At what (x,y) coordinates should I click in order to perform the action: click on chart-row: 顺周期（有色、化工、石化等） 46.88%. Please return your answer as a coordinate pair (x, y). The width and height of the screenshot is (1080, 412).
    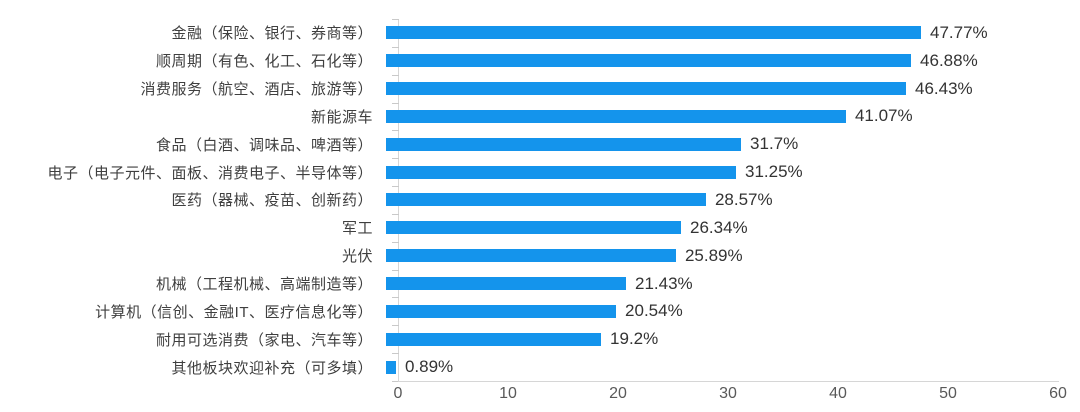
    Looking at the image, I should click on (529, 61).